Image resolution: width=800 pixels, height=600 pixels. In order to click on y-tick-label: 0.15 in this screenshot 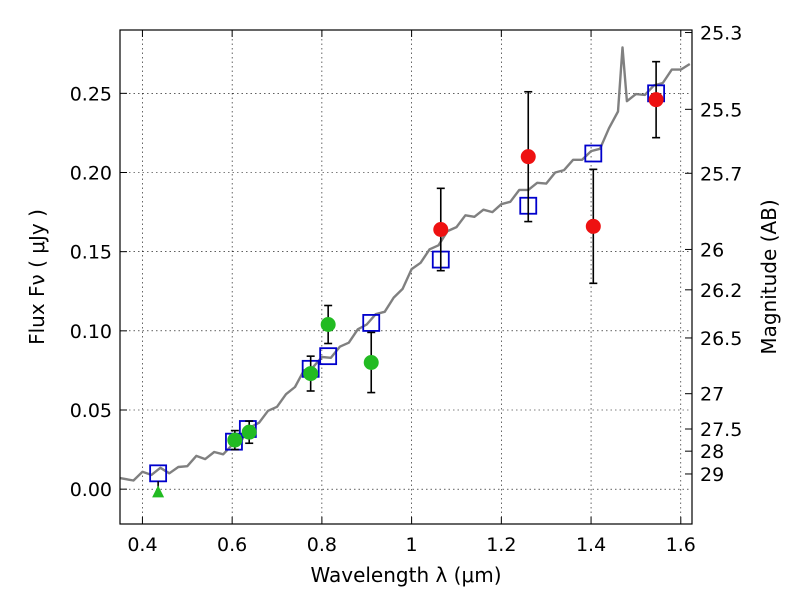, I will do `click(91, 253)`.